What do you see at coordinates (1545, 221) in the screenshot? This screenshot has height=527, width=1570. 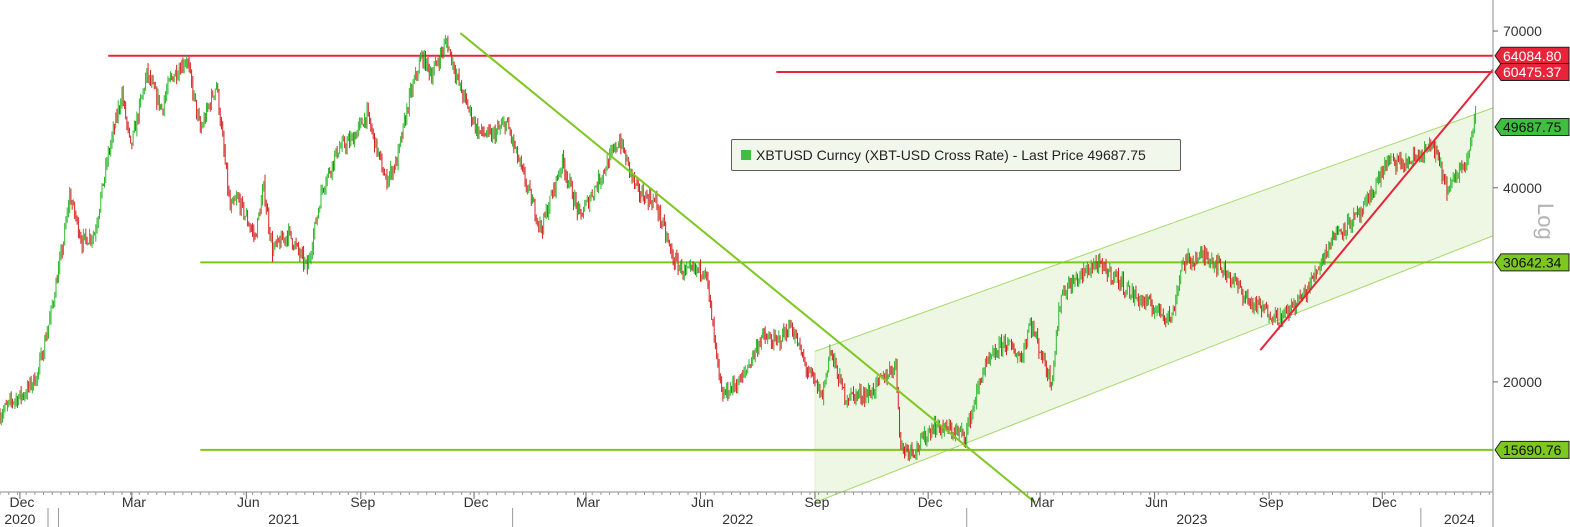 I see `log-scale-text: Log` at bounding box center [1545, 221].